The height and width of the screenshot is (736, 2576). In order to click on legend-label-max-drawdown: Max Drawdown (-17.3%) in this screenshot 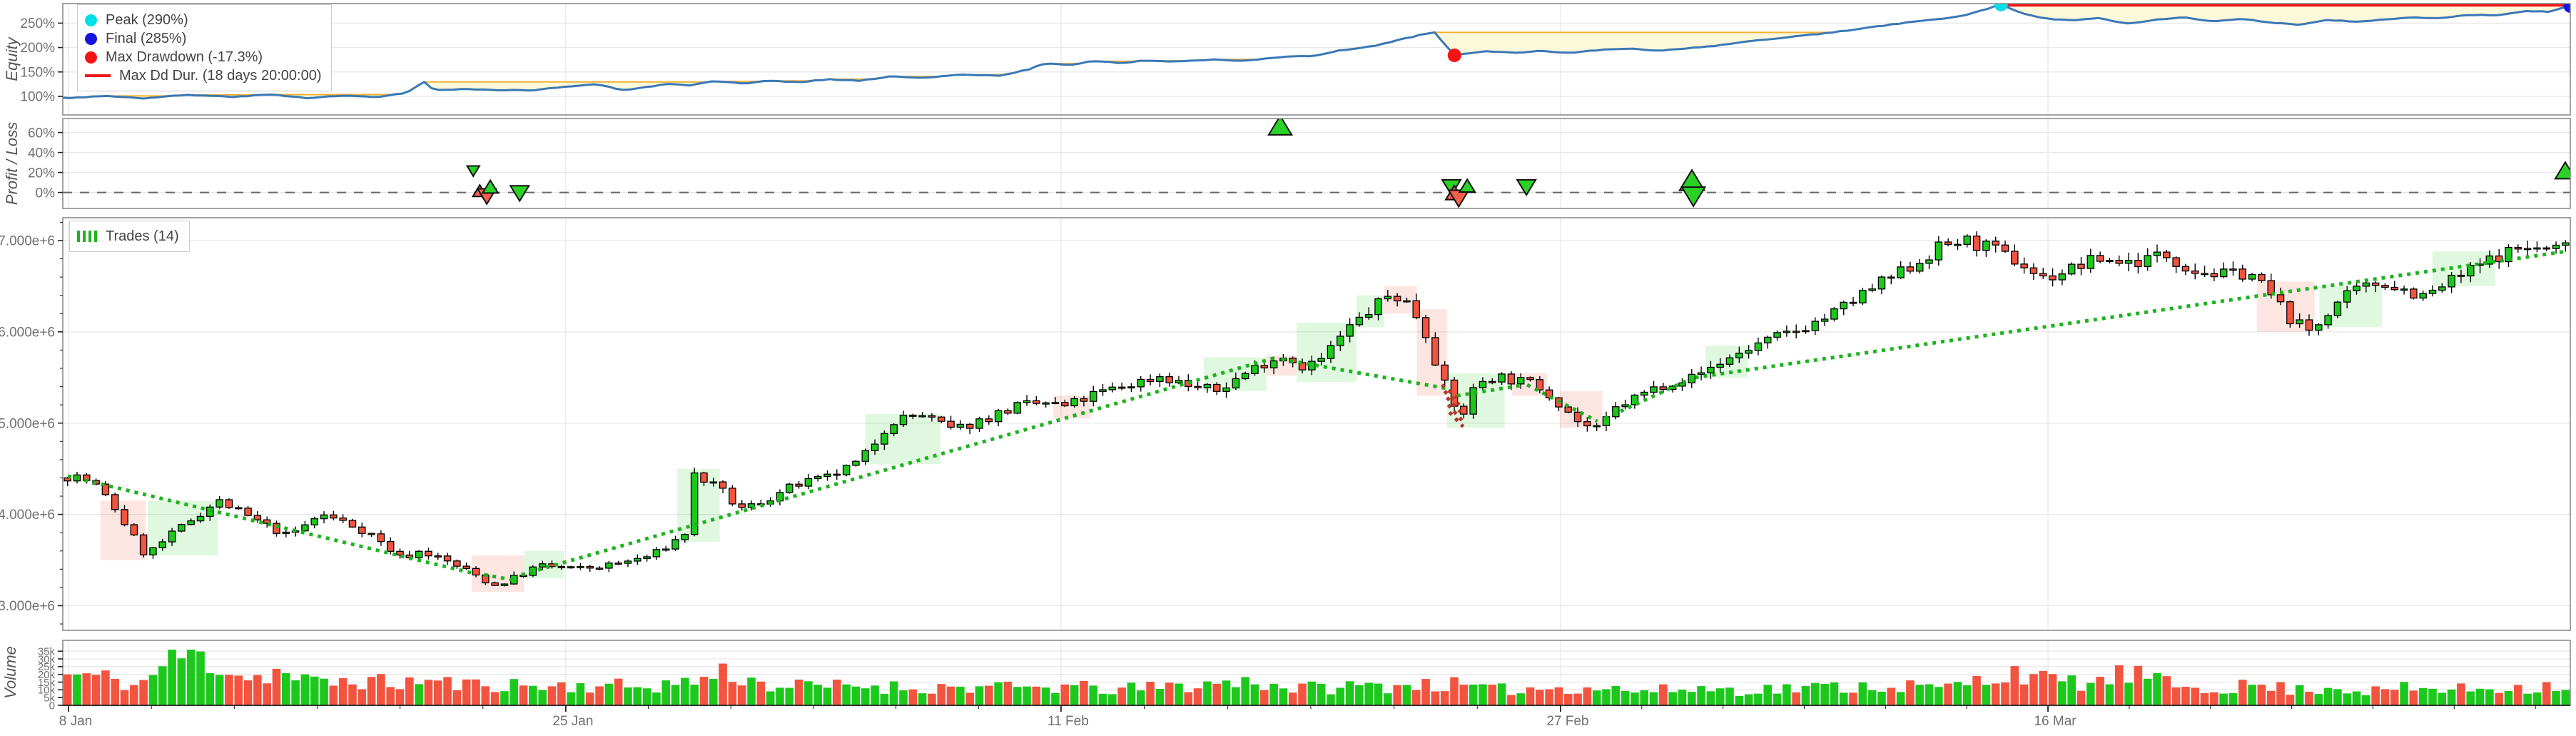, I will do `click(185, 57)`.